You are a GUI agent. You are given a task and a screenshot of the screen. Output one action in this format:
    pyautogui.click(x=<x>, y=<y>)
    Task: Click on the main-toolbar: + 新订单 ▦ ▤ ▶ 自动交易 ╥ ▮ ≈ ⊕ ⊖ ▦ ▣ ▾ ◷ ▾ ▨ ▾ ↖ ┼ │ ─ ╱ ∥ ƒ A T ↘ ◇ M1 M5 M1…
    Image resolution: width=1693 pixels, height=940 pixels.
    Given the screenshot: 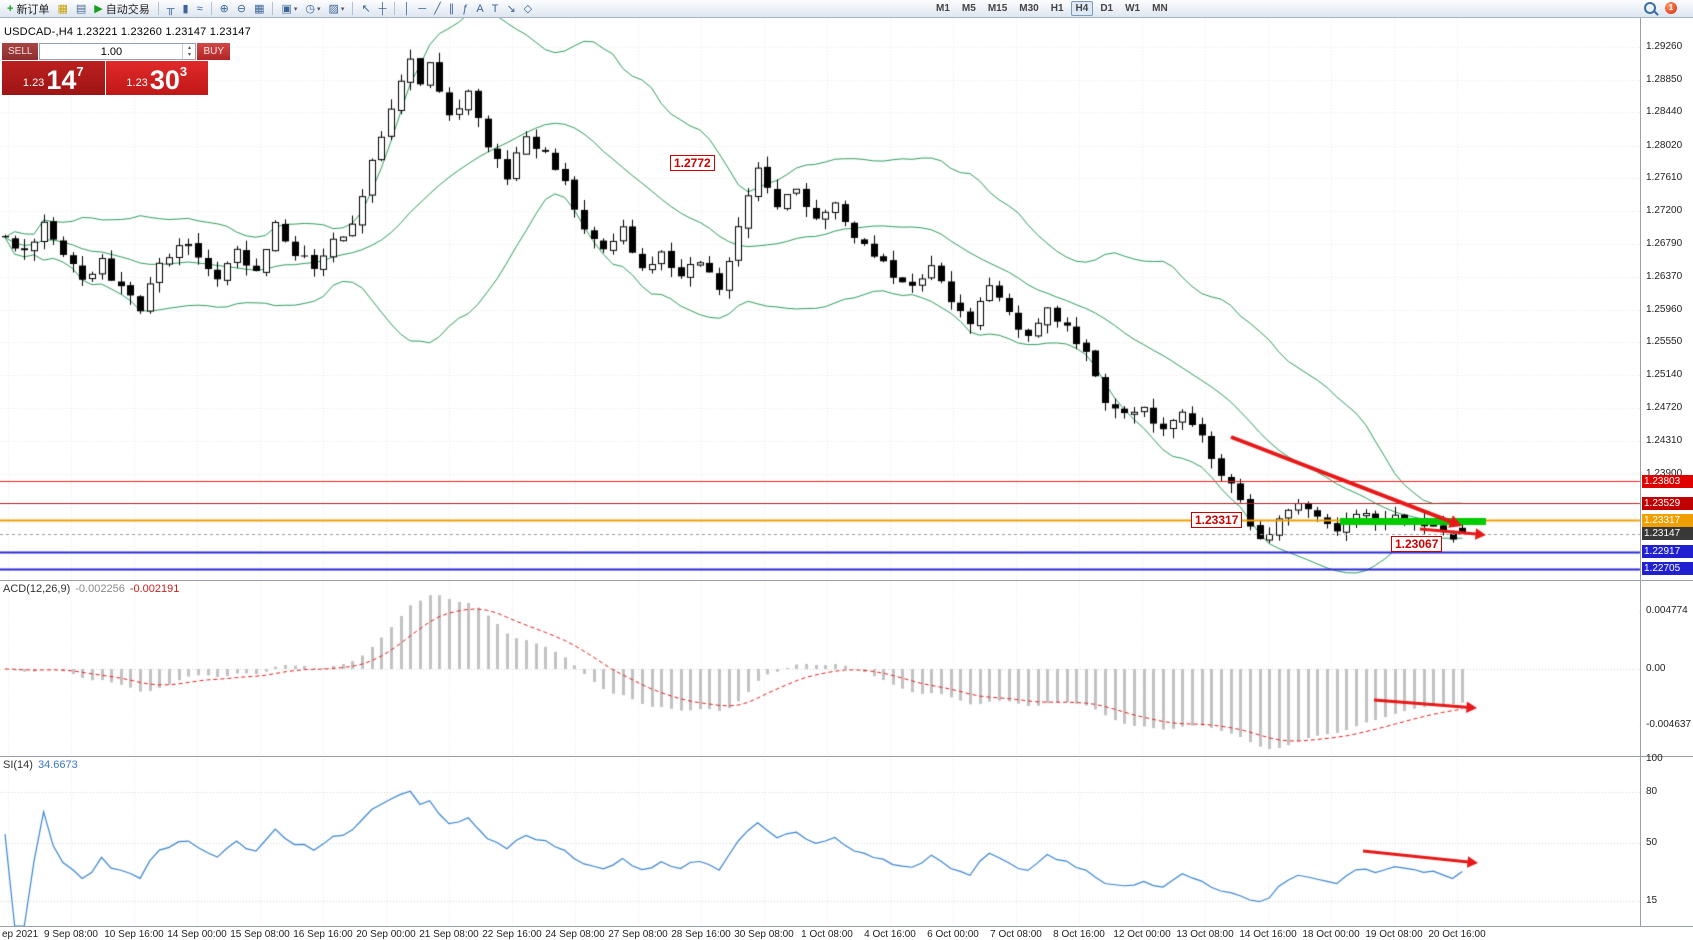 What is the action you would take?
    pyautogui.click(x=846, y=9)
    